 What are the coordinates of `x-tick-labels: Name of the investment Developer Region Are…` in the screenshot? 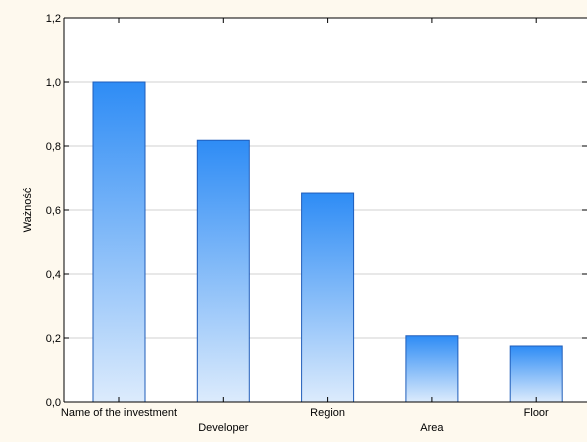 It's located at (305, 420).